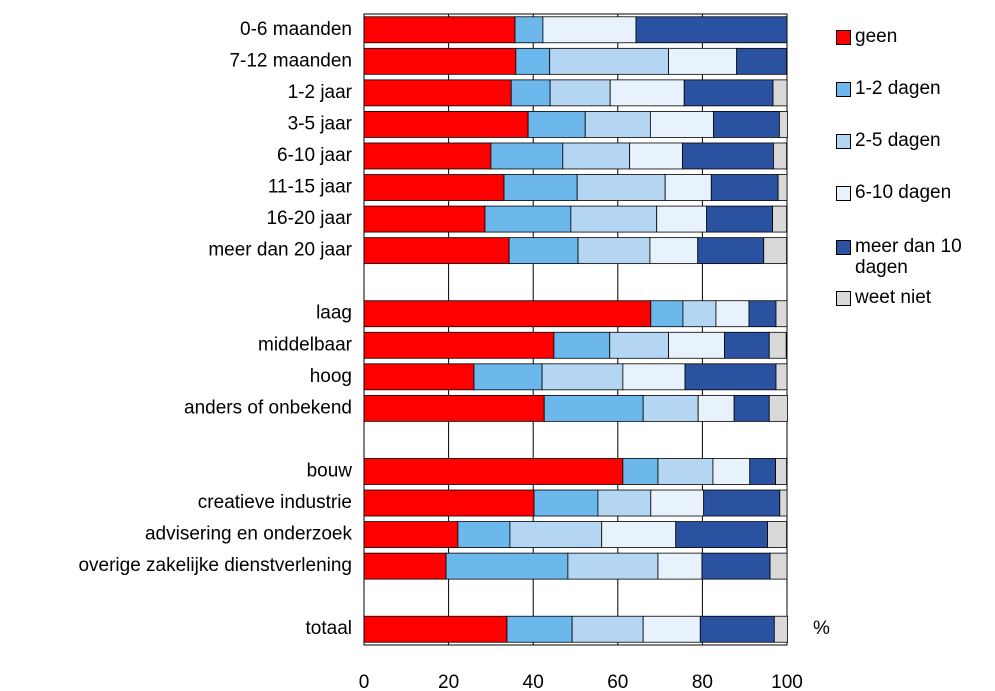  I want to click on legend-entry: geen, so click(901, 36).